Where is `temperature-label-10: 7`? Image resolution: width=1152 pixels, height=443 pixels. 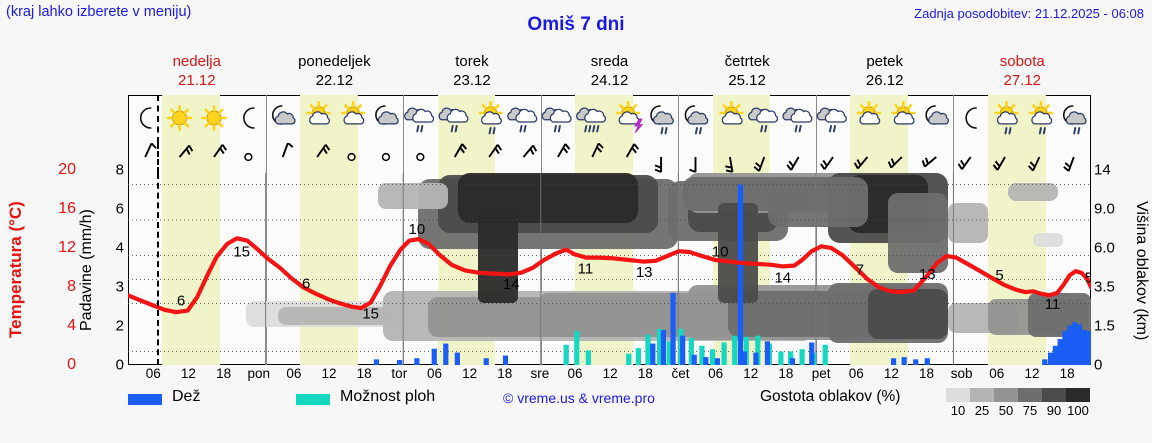 temperature-label-10: 7 is located at coordinates (860, 269).